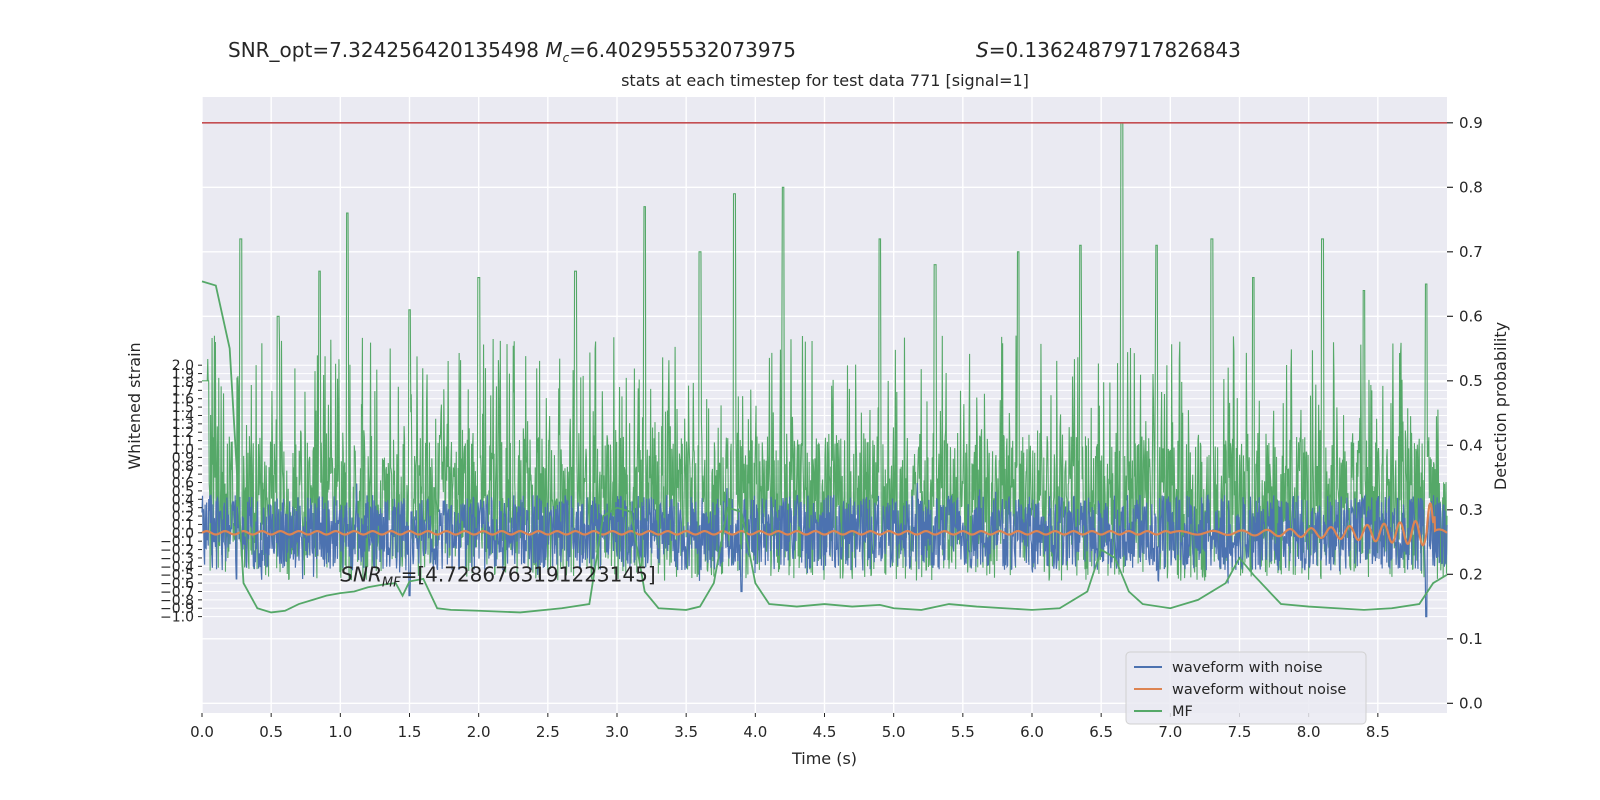 The height and width of the screenshot is (800, 1600). I want to click on x-tick-label-3: 1.5, so click(410, 732).